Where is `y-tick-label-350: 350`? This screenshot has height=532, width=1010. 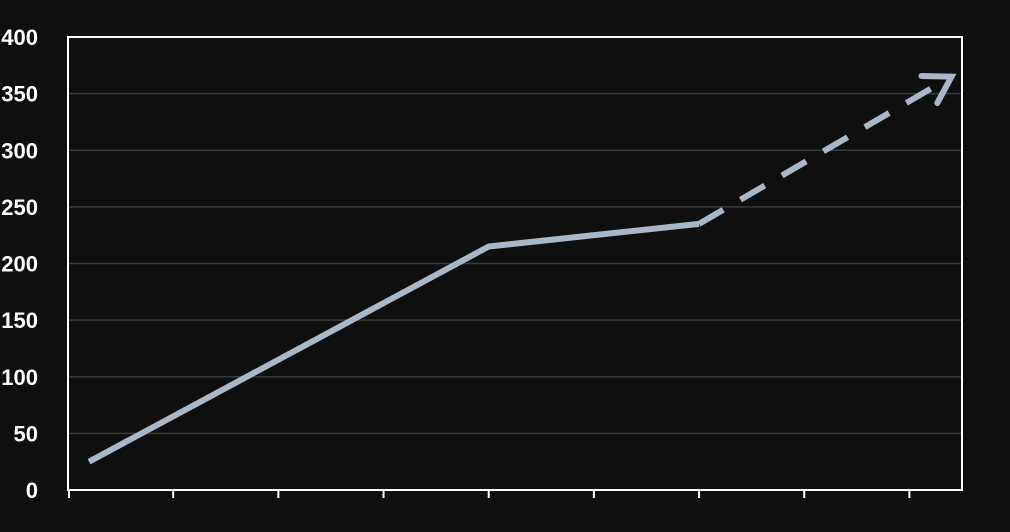
y-tick-label-350: 350 is located at coordinates (19, 94).